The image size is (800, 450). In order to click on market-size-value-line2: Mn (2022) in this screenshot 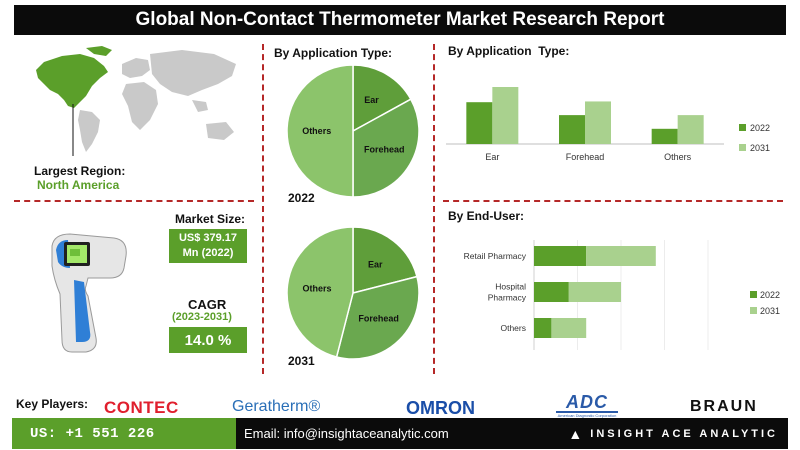, I will do `click(208, 253)`.